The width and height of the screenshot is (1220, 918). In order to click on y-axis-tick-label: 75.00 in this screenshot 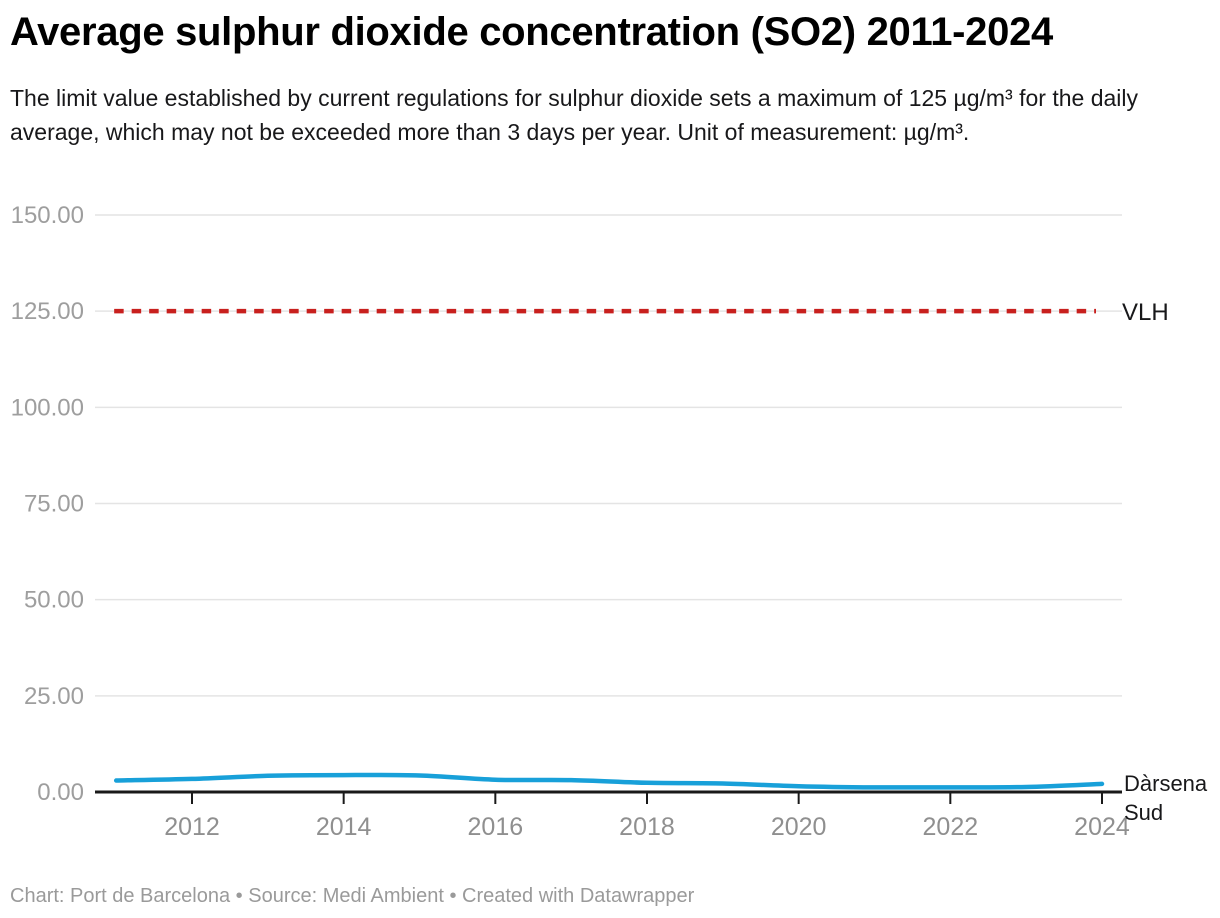, I will do `click(54, 504)`.